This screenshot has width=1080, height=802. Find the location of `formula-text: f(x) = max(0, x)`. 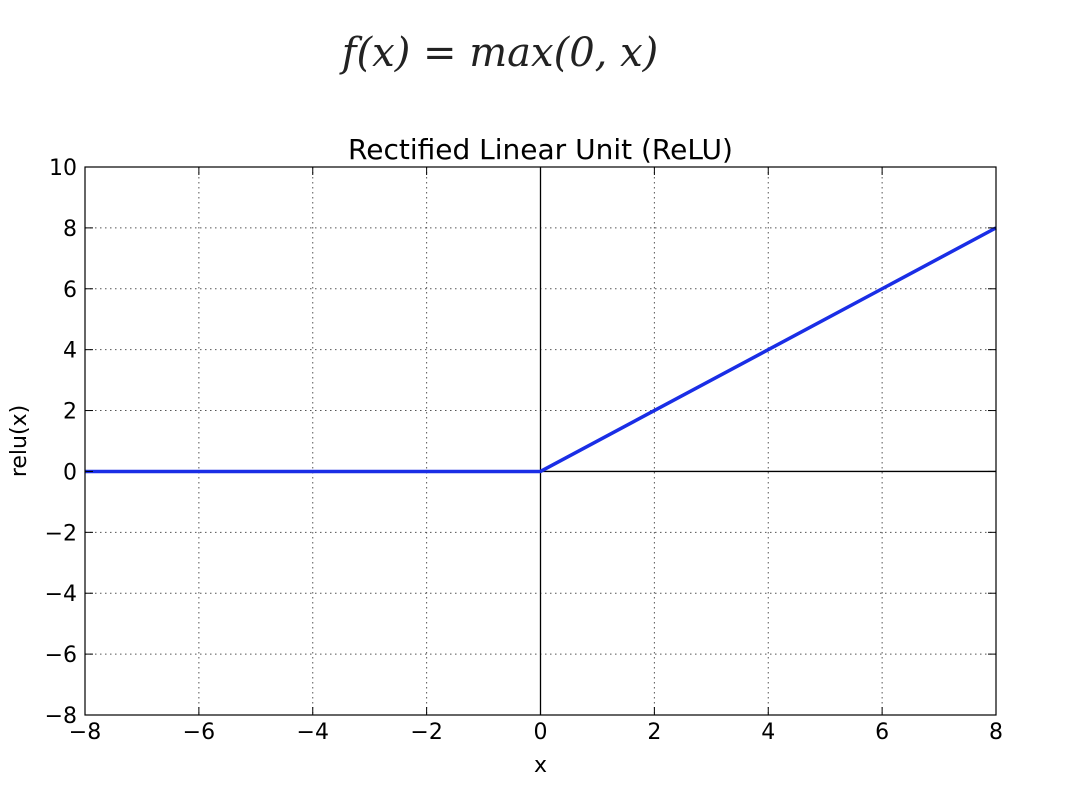

formula-text: f(x) = max(0, x) is located at coordinates (500, 53).